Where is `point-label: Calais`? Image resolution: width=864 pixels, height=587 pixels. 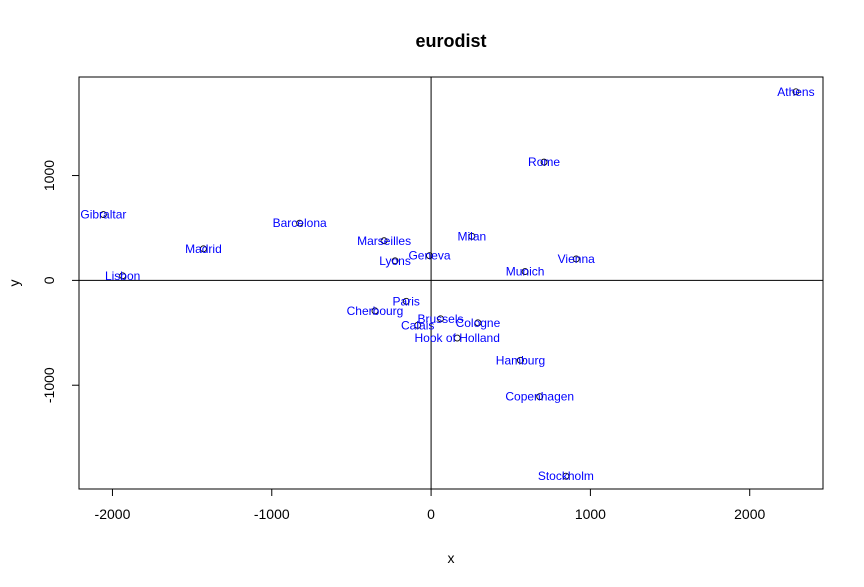 point-label: Calais is located at coordinates (417, 325).